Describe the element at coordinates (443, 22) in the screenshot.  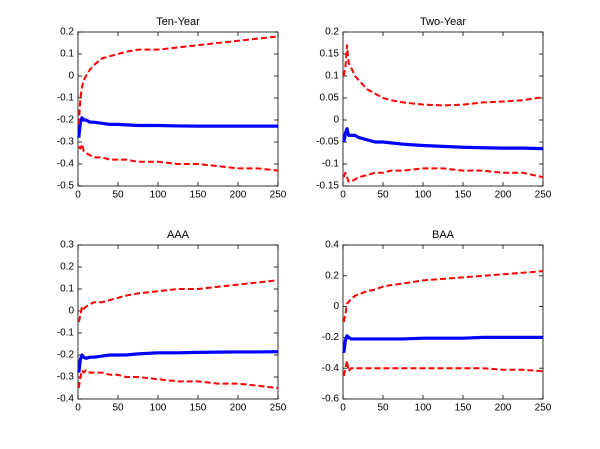
I see `subplot-title: Two-Year` at that location.